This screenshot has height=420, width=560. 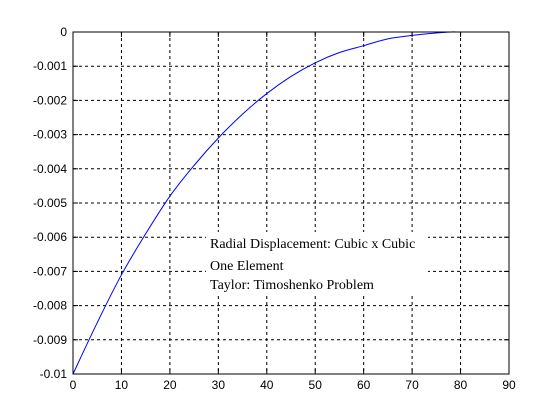 I want to click on annotation-line-1: Radial Displacement: Cubic x Cubic, so click(x=312, y=244).